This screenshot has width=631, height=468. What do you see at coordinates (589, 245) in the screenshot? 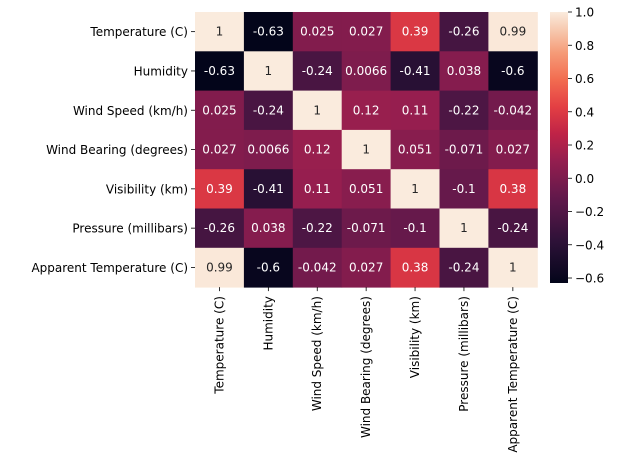
I see `colorbar-tick-label: −0.4` at bounding box center [589, 245].